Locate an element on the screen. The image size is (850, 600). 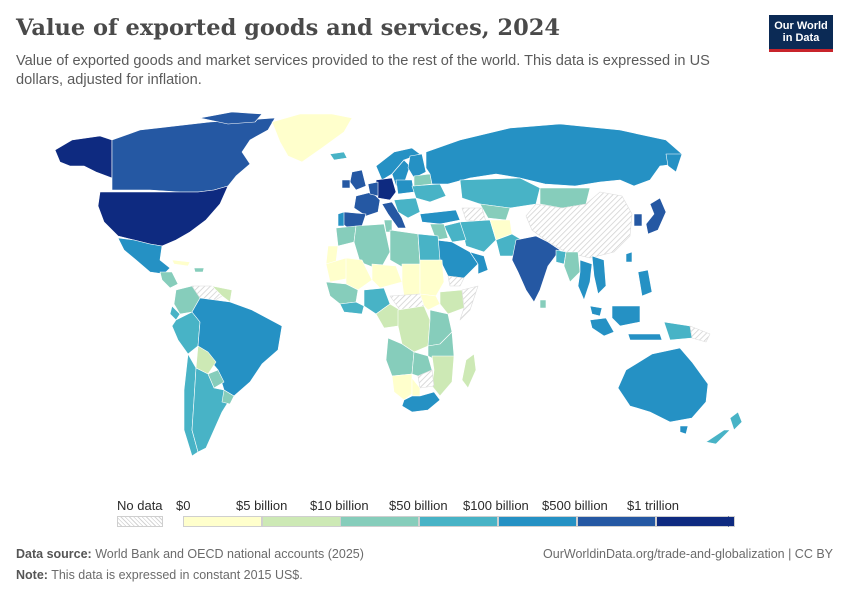
country-malawi-moz is located at coordinates (443, 376).